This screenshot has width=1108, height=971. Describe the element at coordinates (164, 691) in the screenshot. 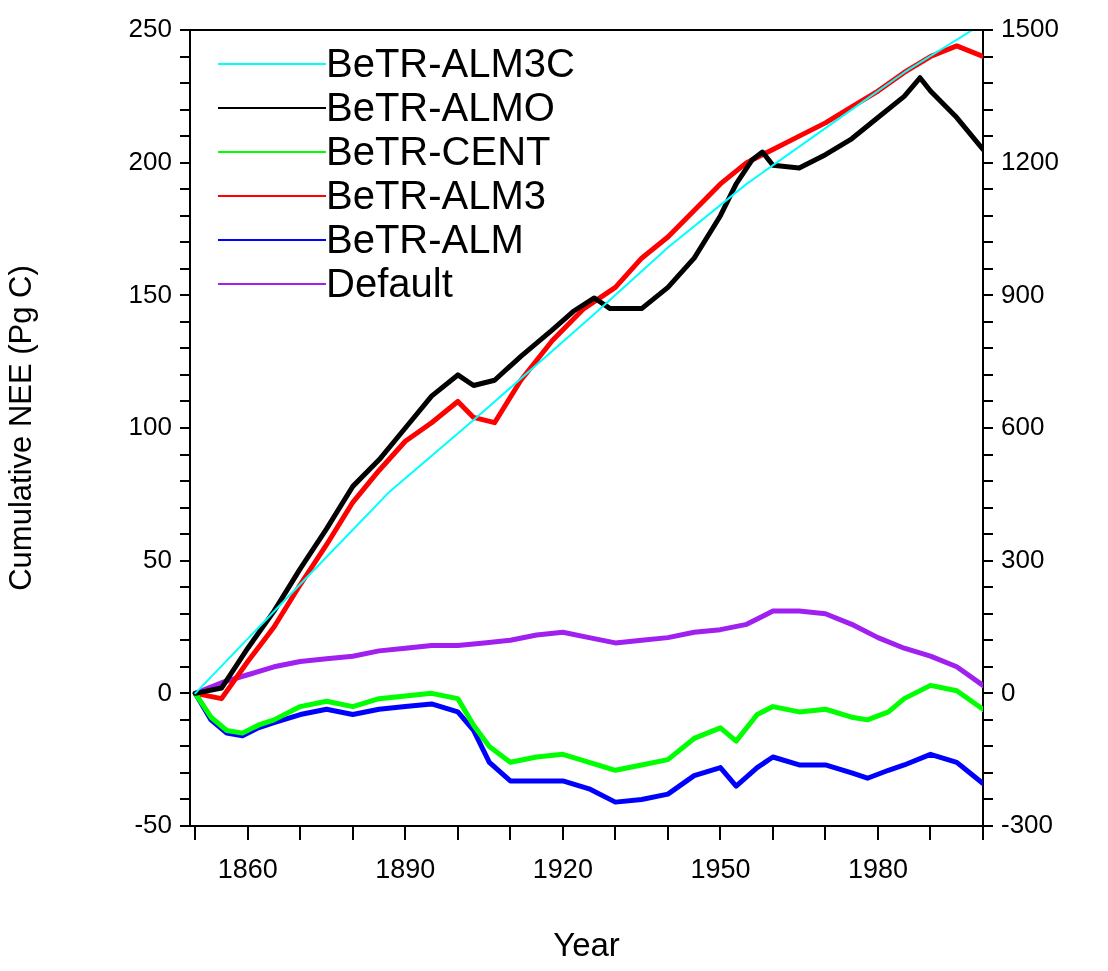

I see `y-tick-label: 0` at that location.